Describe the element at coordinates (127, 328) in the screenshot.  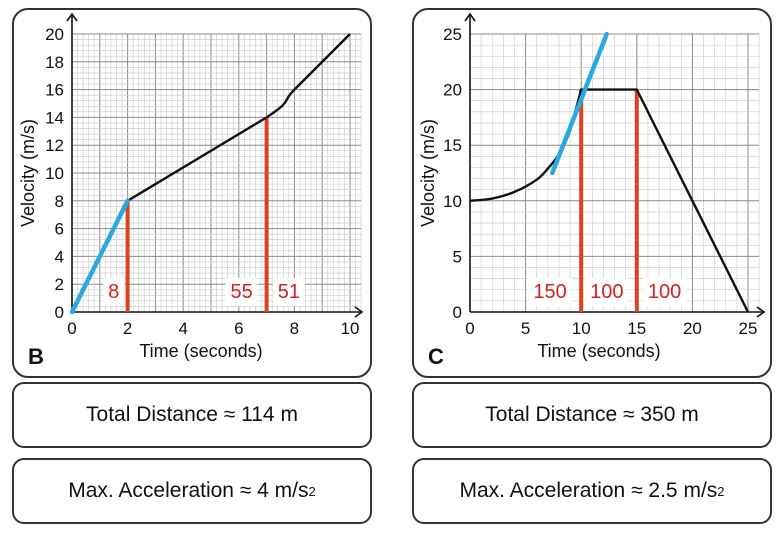
I see `x-tick-label: 2` at that location.